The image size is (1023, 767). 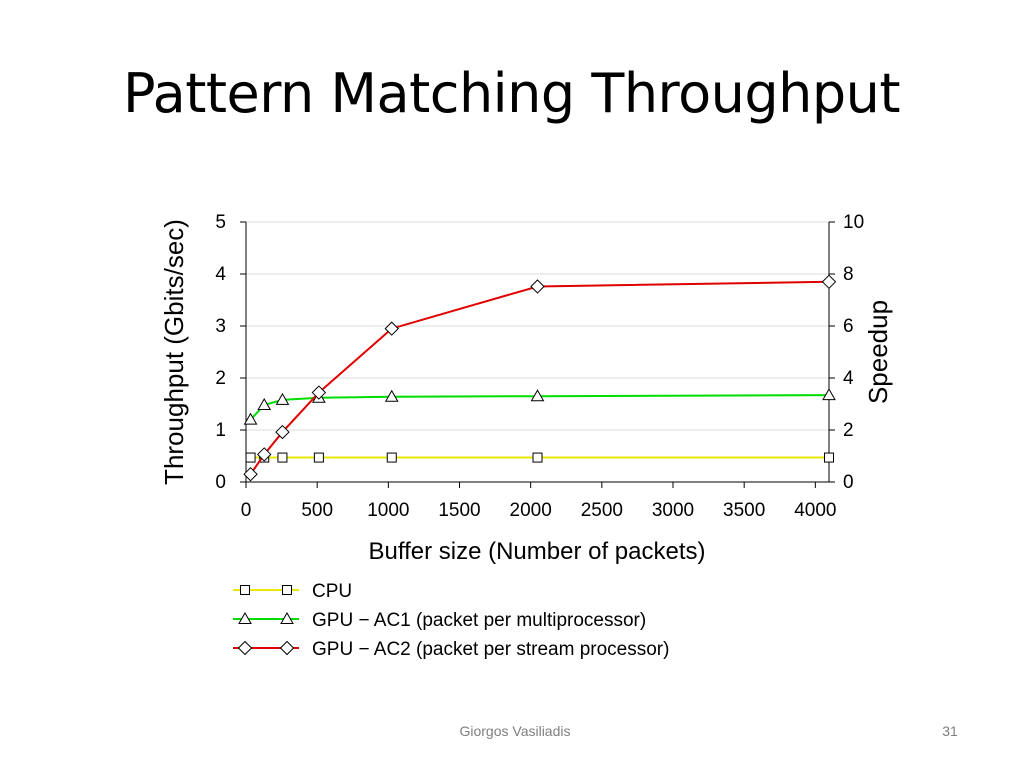 I want to click on legend-label: GPU − AC2 (packet per stream processor), so click(x=490, y=649).